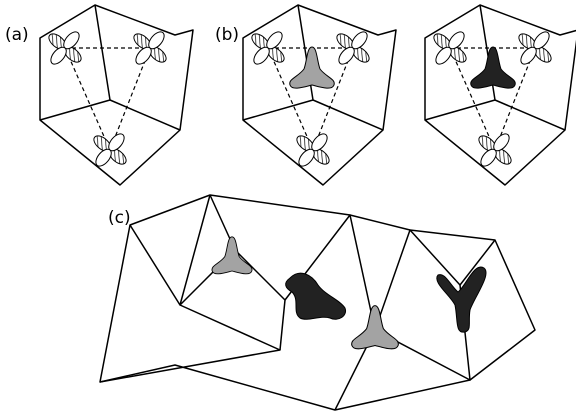  I want to click on cell-b2, so click(500, 95).